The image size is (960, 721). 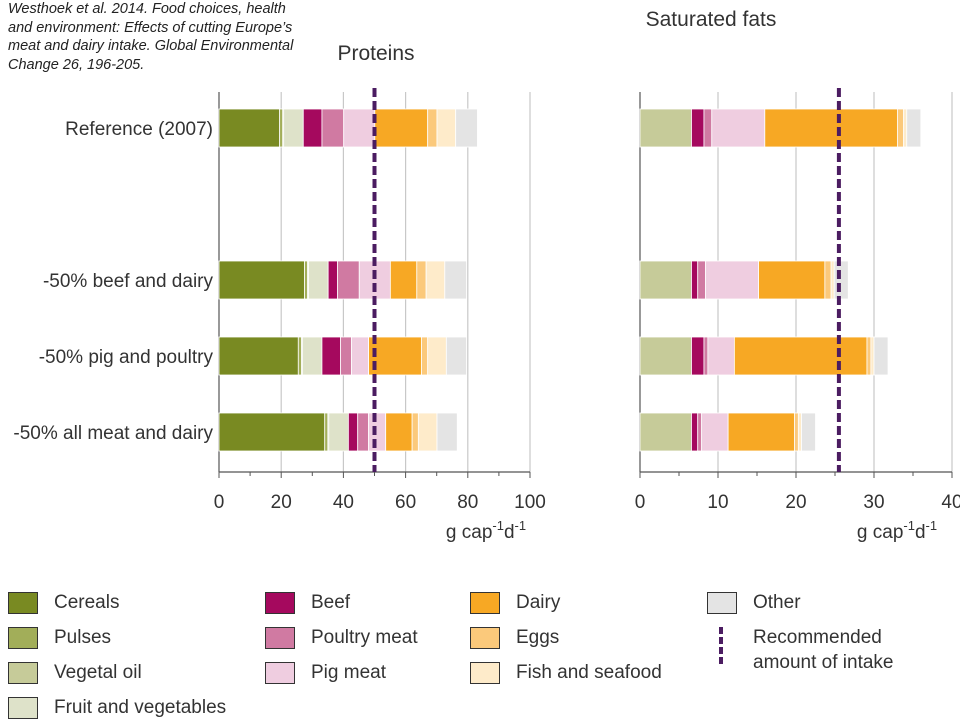 What do you see at coordinates (530, 502) in the screenshot?
I see `x-tick-label: 100` at bounding box center [530, 502].